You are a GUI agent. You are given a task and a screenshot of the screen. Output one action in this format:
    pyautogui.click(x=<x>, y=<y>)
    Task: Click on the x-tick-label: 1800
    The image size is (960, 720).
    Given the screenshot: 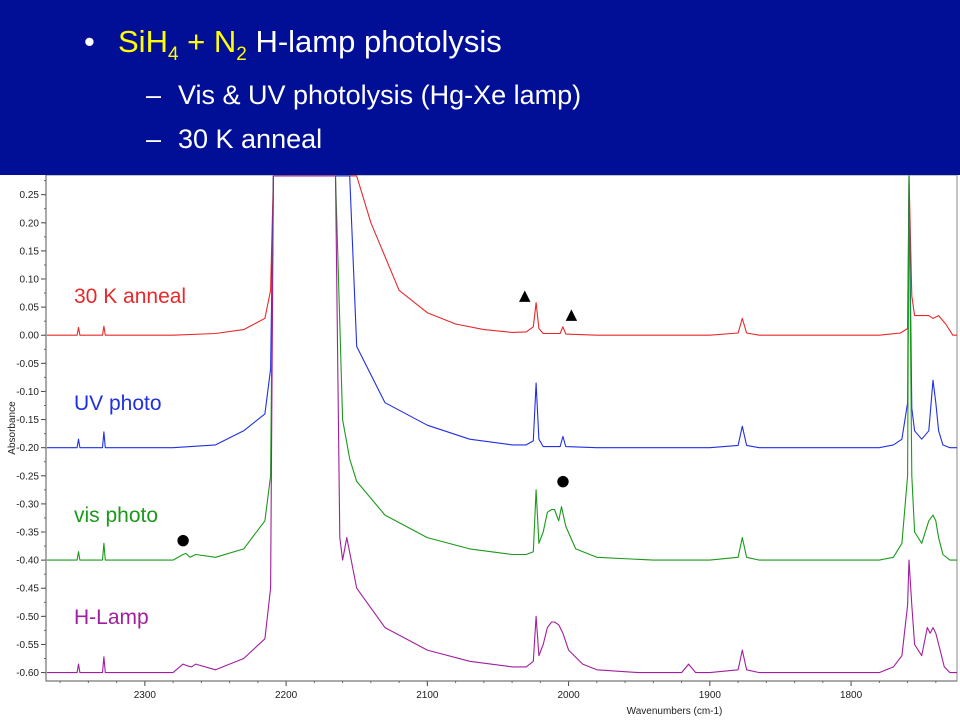 What is the action you would take?
    pyautogui.click(x=851, y=695)
    